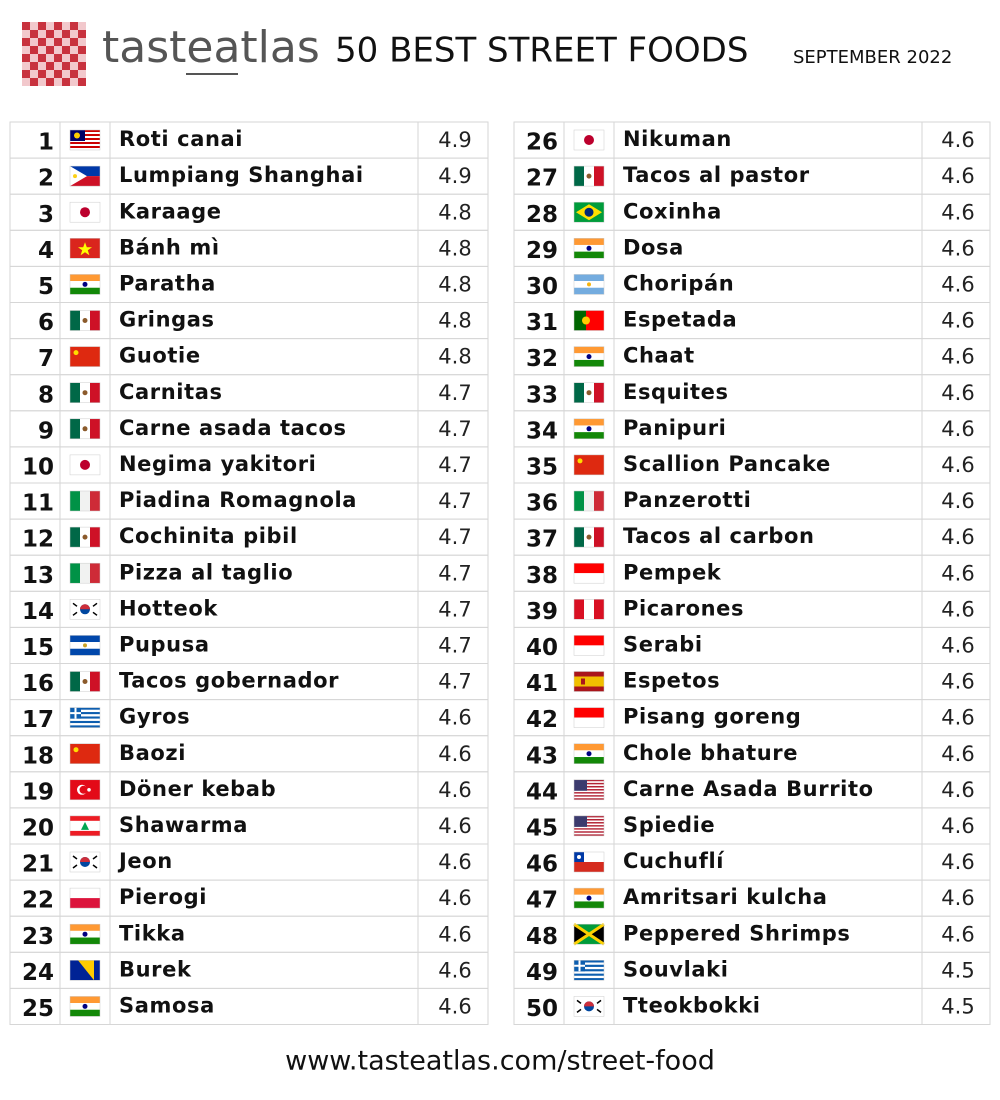 This screenshot has width=1000, height=1100. I want to click on food-name: Panipuri, so click(674, 428).